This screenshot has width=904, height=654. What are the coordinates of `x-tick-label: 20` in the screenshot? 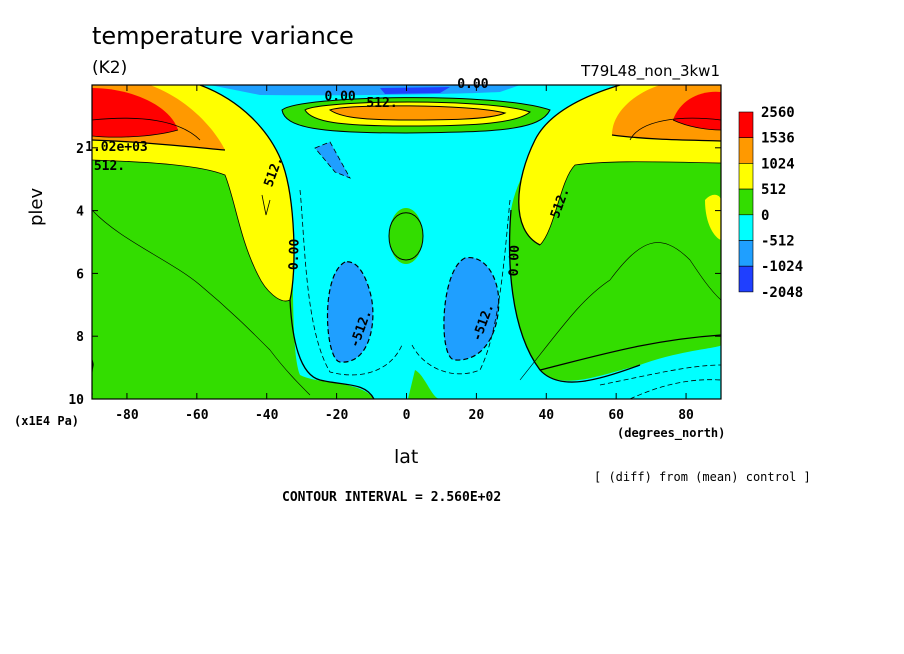 It's located at (477, 415).